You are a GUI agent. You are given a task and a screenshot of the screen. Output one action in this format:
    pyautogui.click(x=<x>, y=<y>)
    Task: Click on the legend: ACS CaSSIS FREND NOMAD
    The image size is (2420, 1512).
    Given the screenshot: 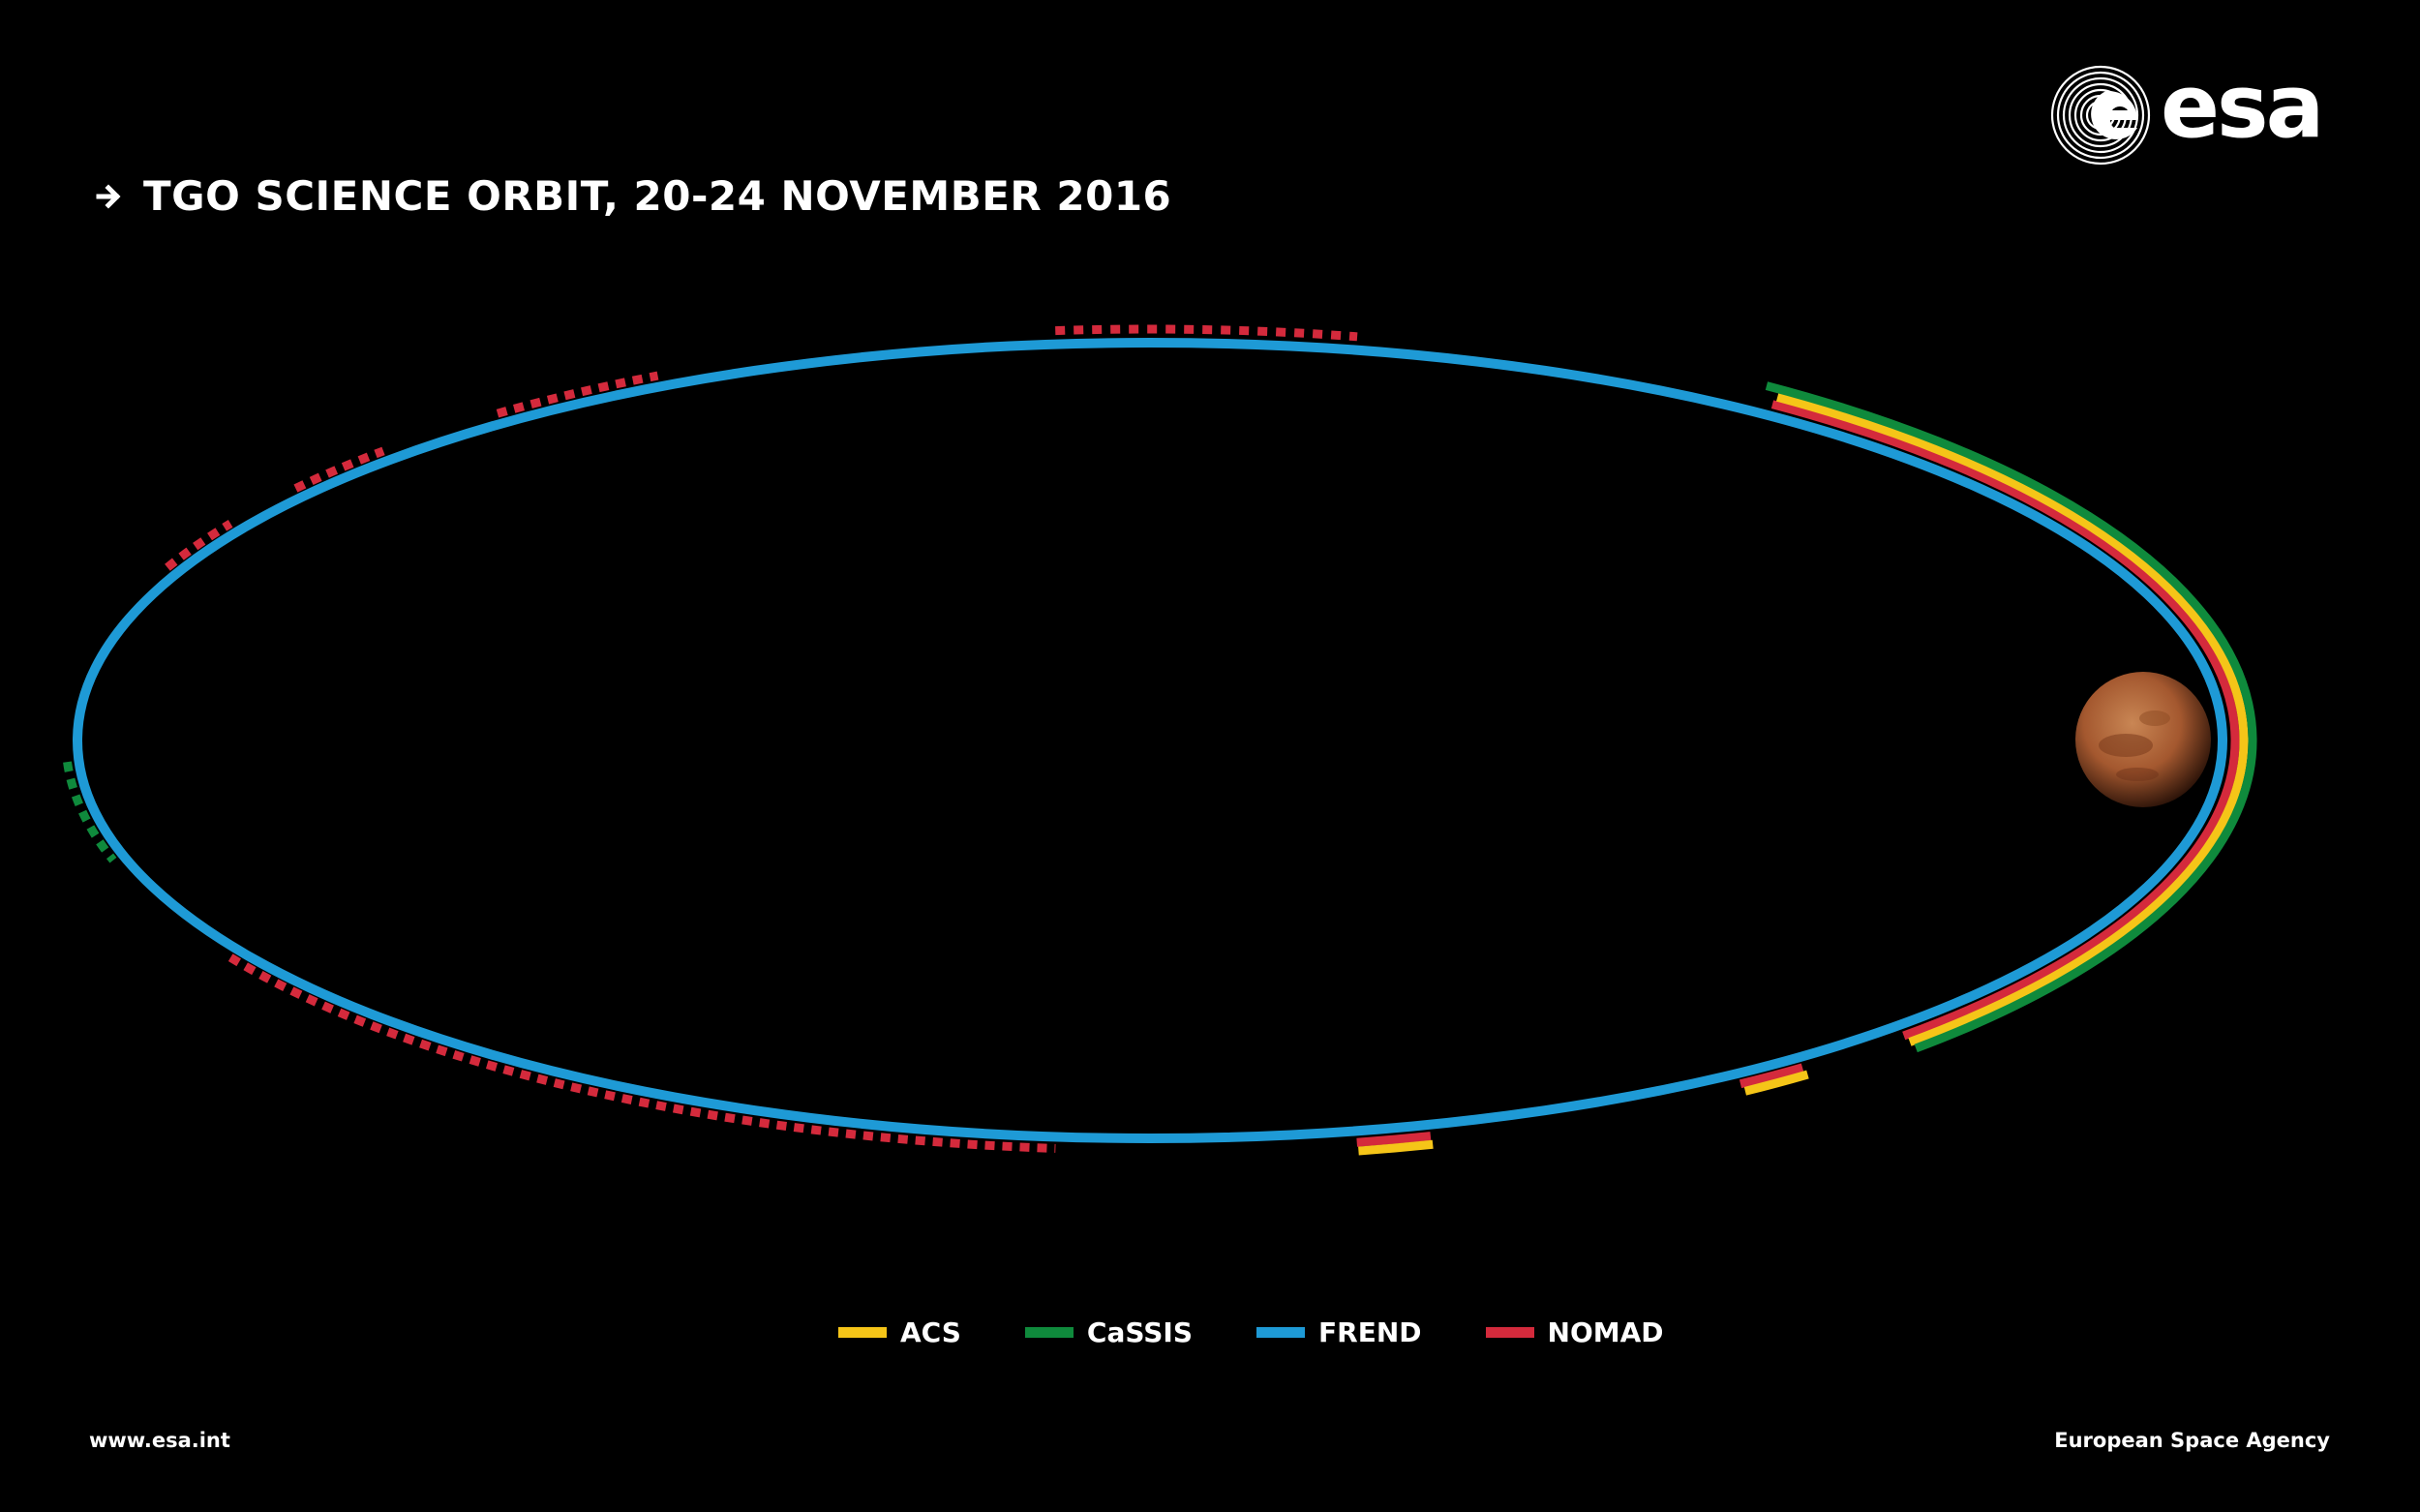 What is the action you would take?
    pyautogui.click(x=1251, y=1332)
    